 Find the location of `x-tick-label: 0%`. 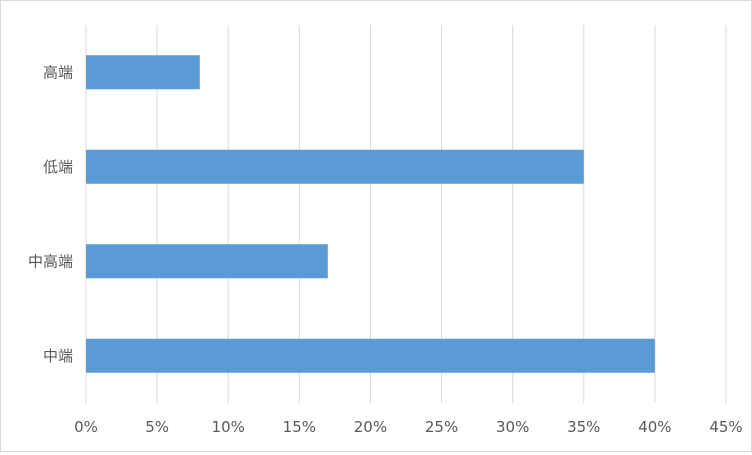

x-tick-label: 0% is located at coordinates (86, 427).